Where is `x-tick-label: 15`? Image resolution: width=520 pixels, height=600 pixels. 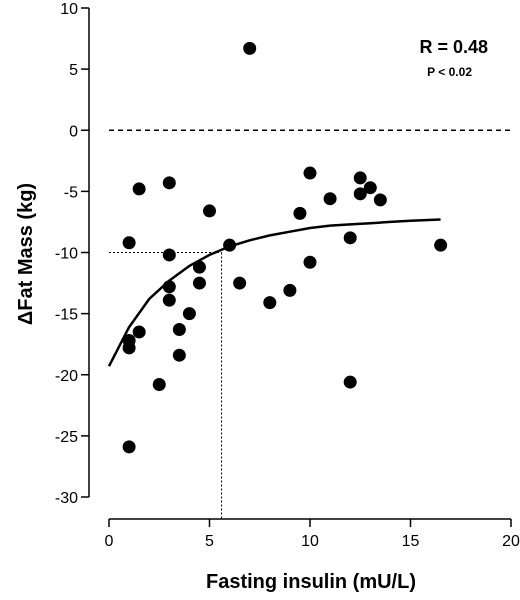
x-tick-label: 15 is located at coordinates (411, 541).